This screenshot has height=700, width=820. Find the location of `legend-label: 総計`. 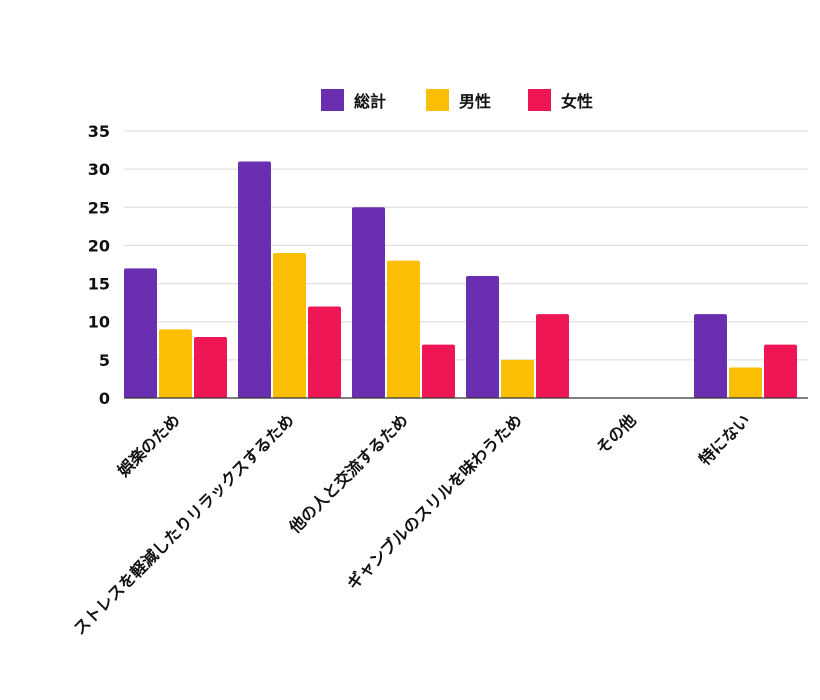

legend-label: 総計 is located at coordinates (370, 101).